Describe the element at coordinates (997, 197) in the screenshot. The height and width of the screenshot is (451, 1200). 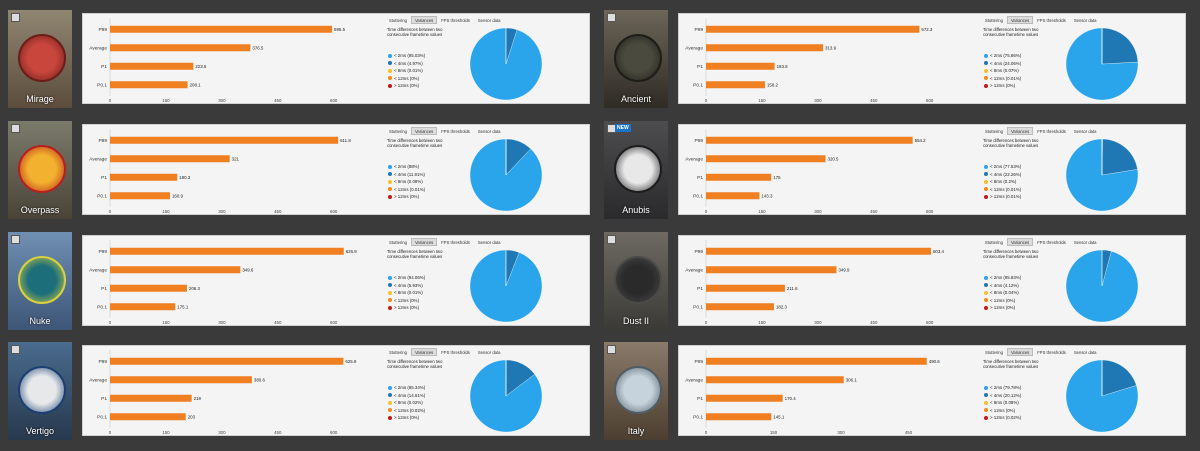
I see `legend-bucket: > 12ms` at that location.